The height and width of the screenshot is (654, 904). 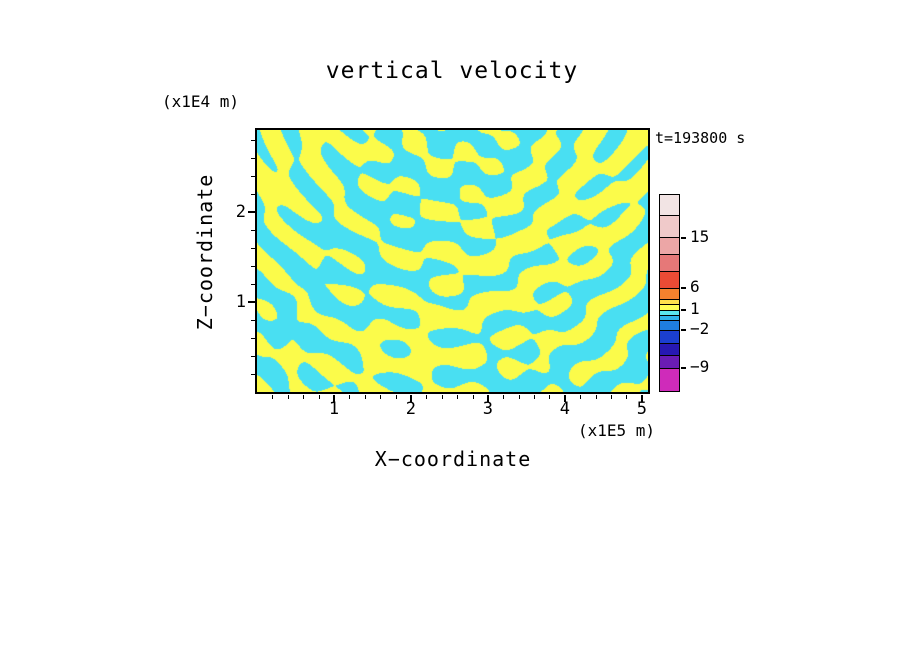 What do you see at coordinates (700, 236) in the screenshot?
I see `colorbar-tick-label: 15` at bounding box center [700, 236].